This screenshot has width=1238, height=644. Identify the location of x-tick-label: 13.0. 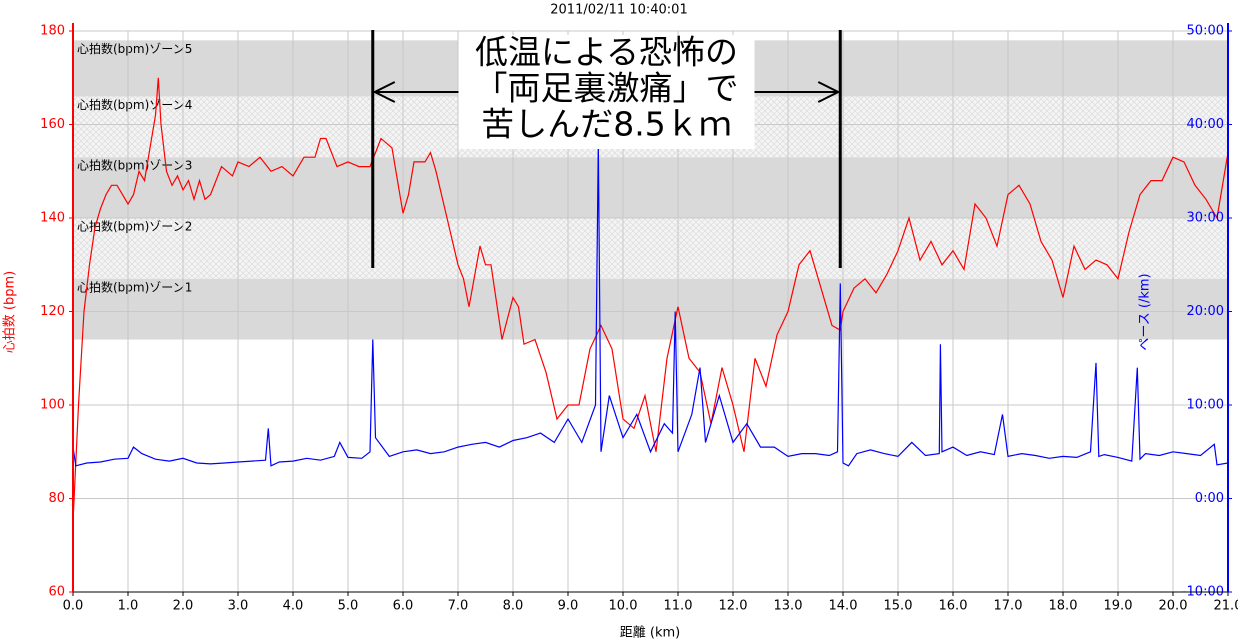
(788, 606).